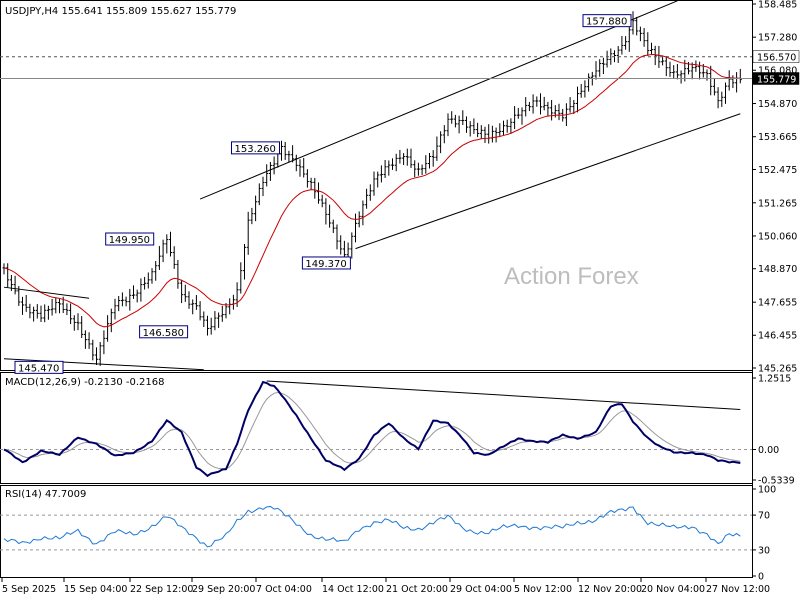 This screenshot has height=600, width=800. I want to click on macd-title: MACD(12,26,9) -0.2130 -0.2168, so click(85, 382).